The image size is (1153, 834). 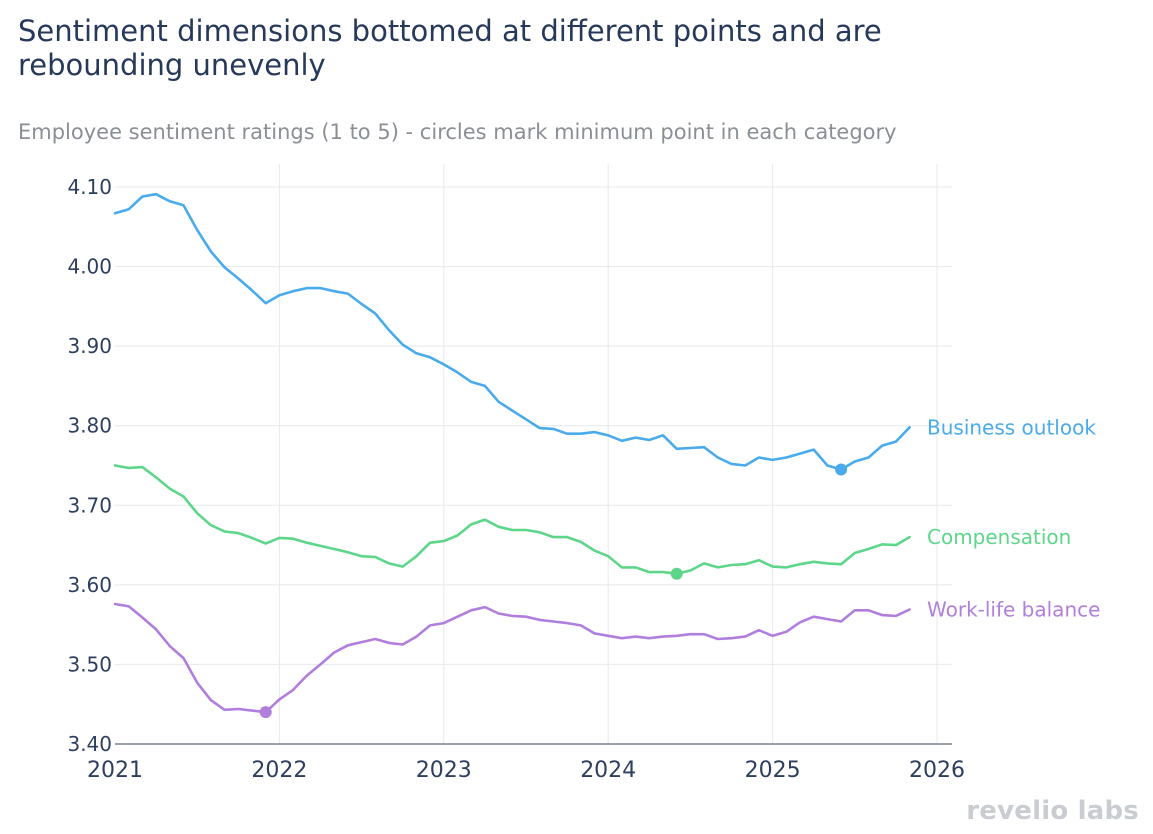 I want to click on y-tick-label: 3.80, so click(x=89, y=426).